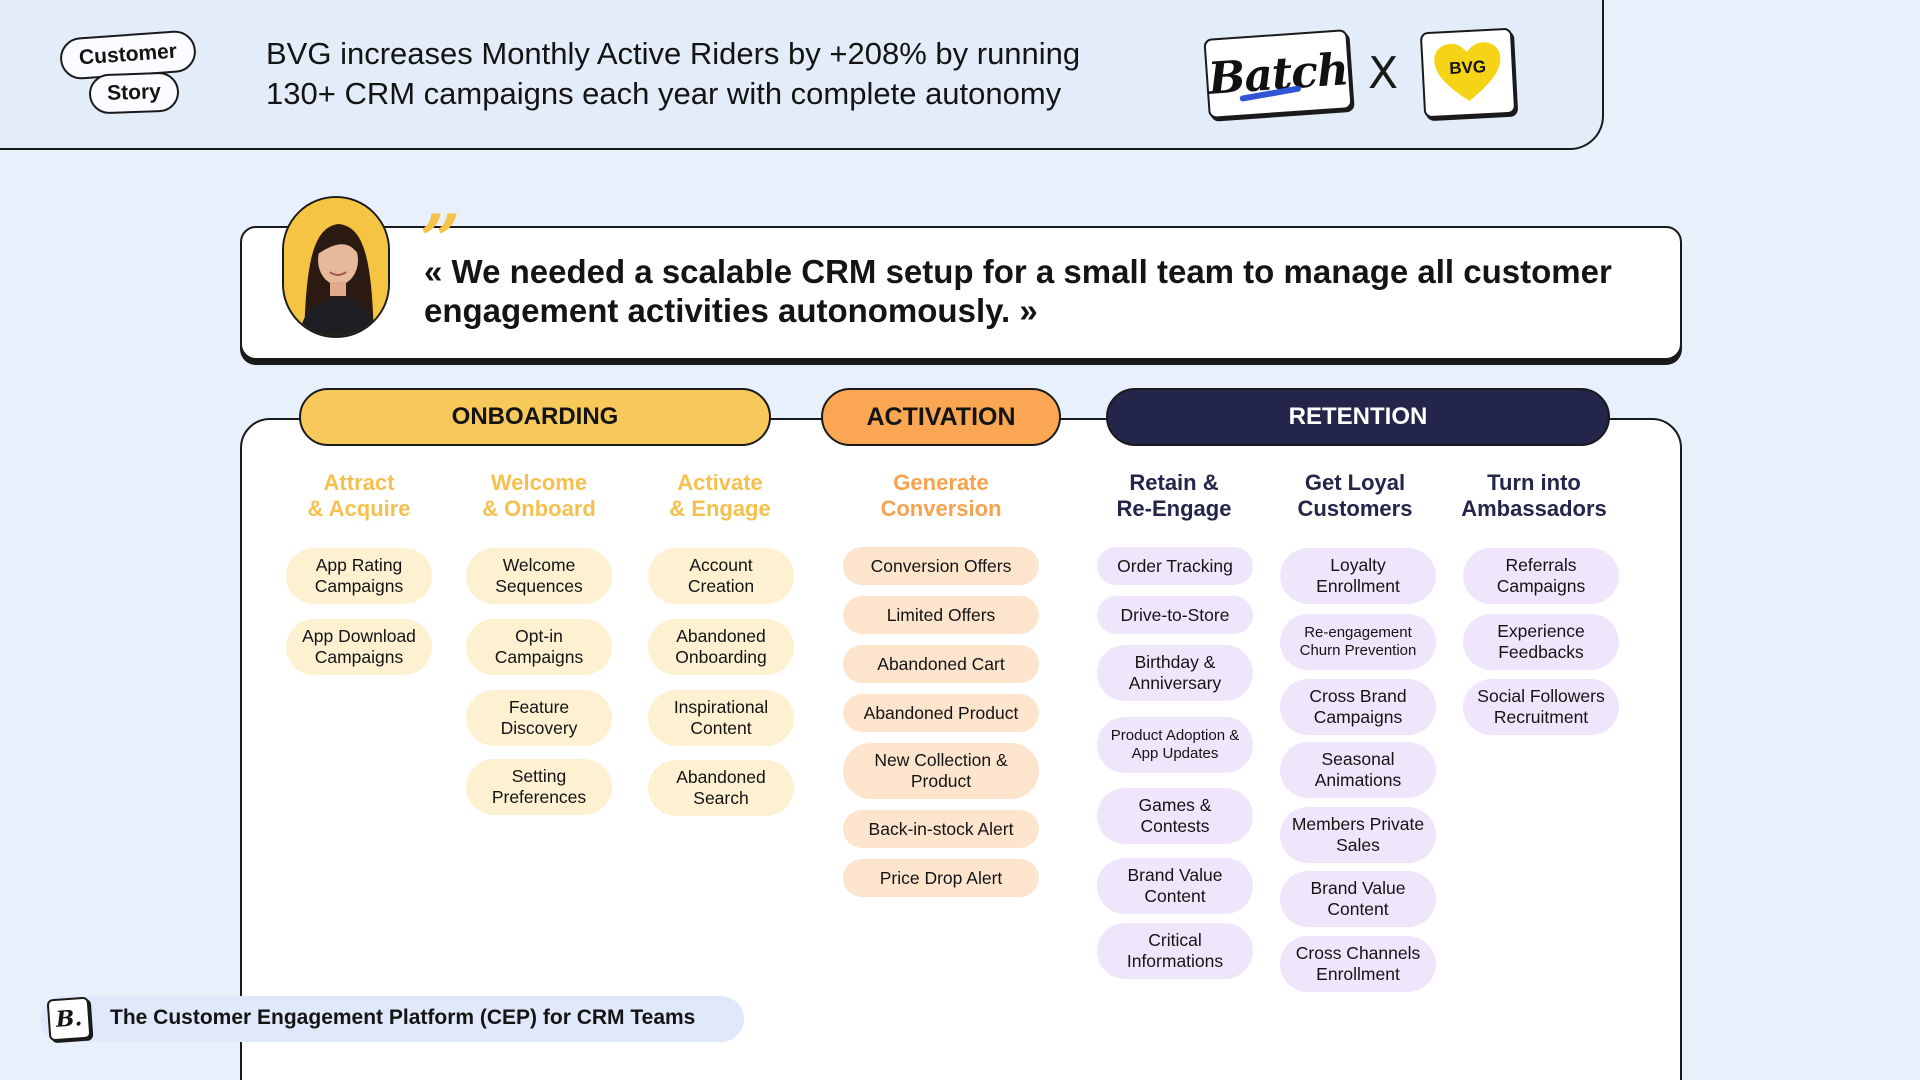 This screenshot has height=1080, width=1920. Describe the element at coordinates (1383, 73) in the screenshot. I see `times-icon: X` at that location.